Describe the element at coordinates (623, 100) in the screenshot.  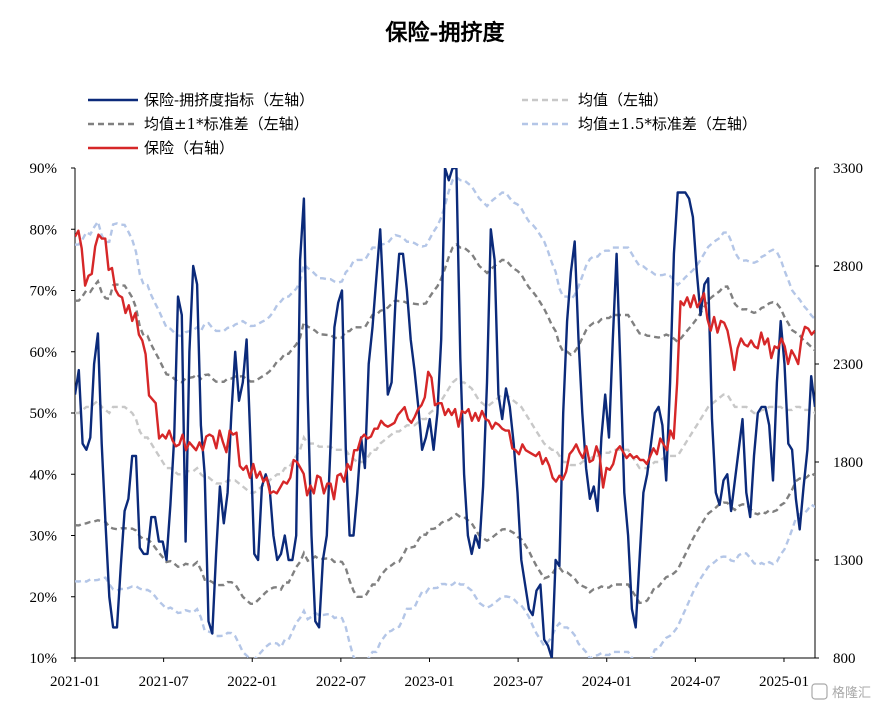
I see `legend-label-mean: 均值（左轴）` at that location.